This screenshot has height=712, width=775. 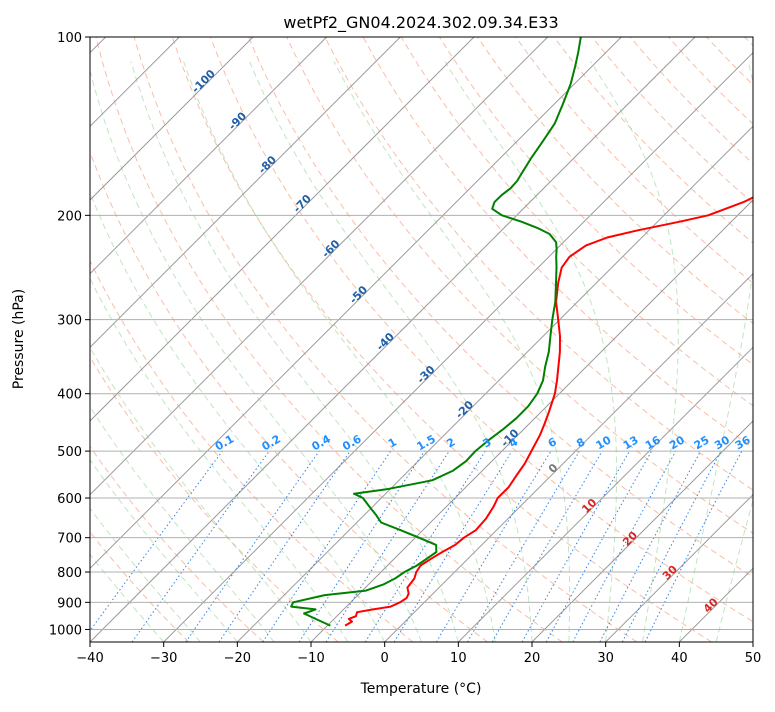 I want to click on x-tick-label: 30, so click(x=605, y=658).